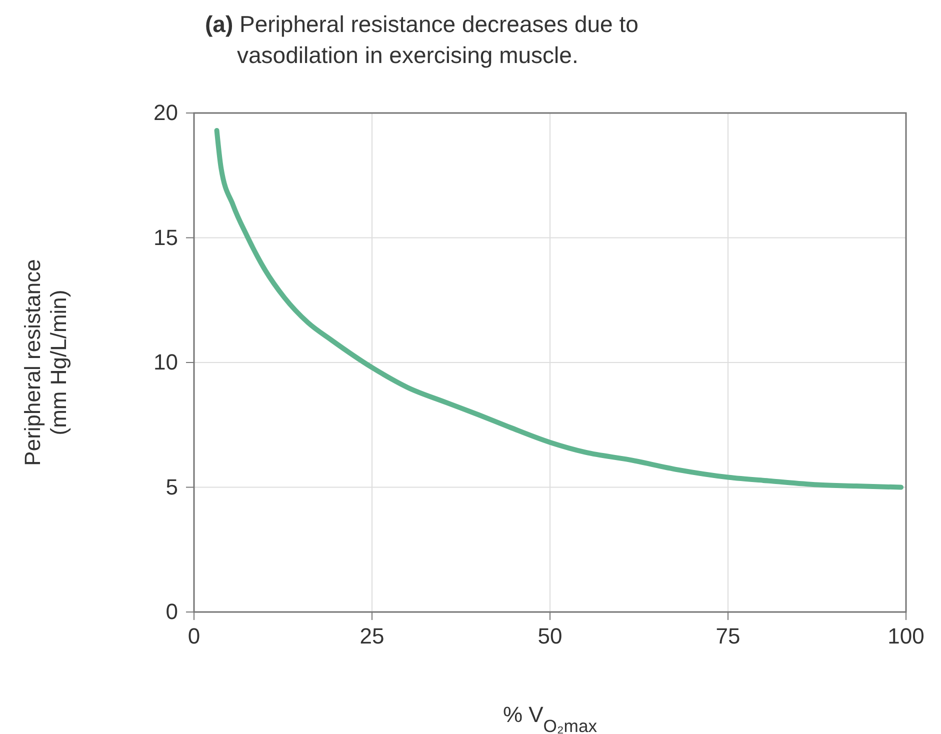  What do you see at coordinates (550, 636) in the screenshot?
I see `x-tick-label: 50` at bounding box center [550, 636].